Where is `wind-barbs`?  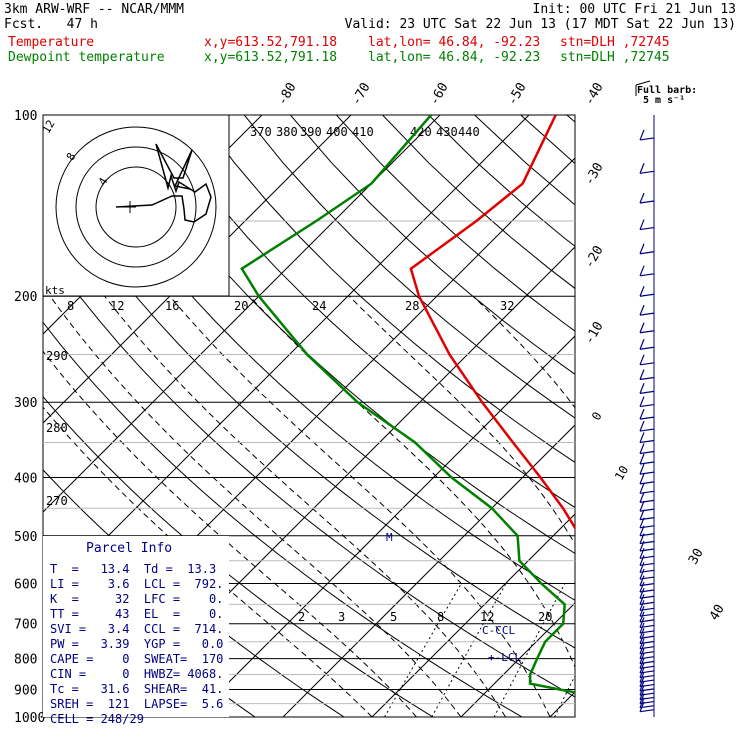
wind-barbs is located at coordinates (647, 416).